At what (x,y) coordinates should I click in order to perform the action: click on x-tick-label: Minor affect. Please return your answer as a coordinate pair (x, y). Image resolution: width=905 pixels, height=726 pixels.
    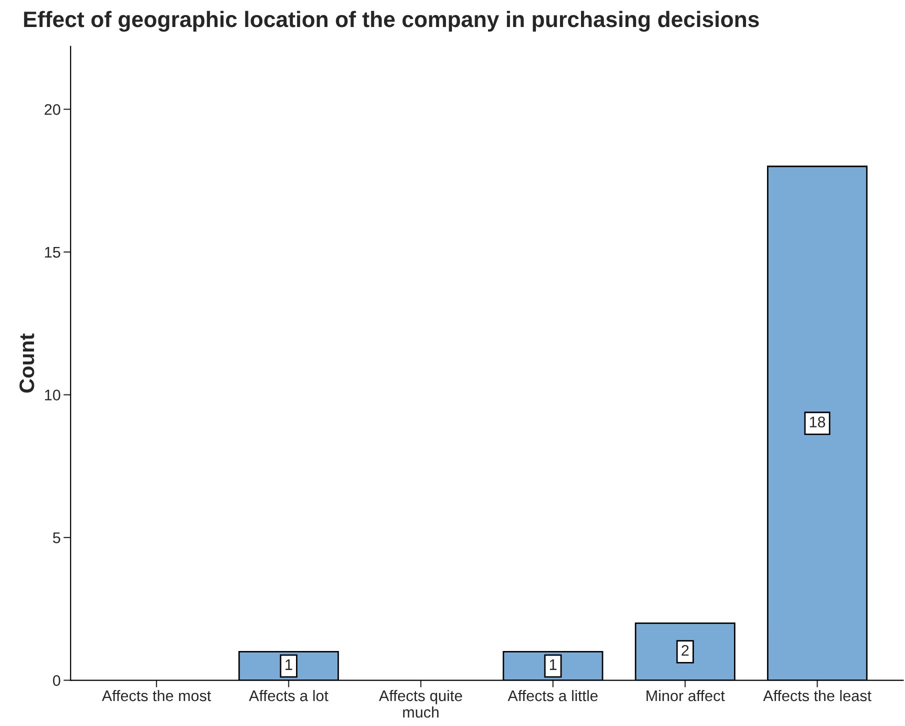
    Looking at the image, I should click on (685, 696).